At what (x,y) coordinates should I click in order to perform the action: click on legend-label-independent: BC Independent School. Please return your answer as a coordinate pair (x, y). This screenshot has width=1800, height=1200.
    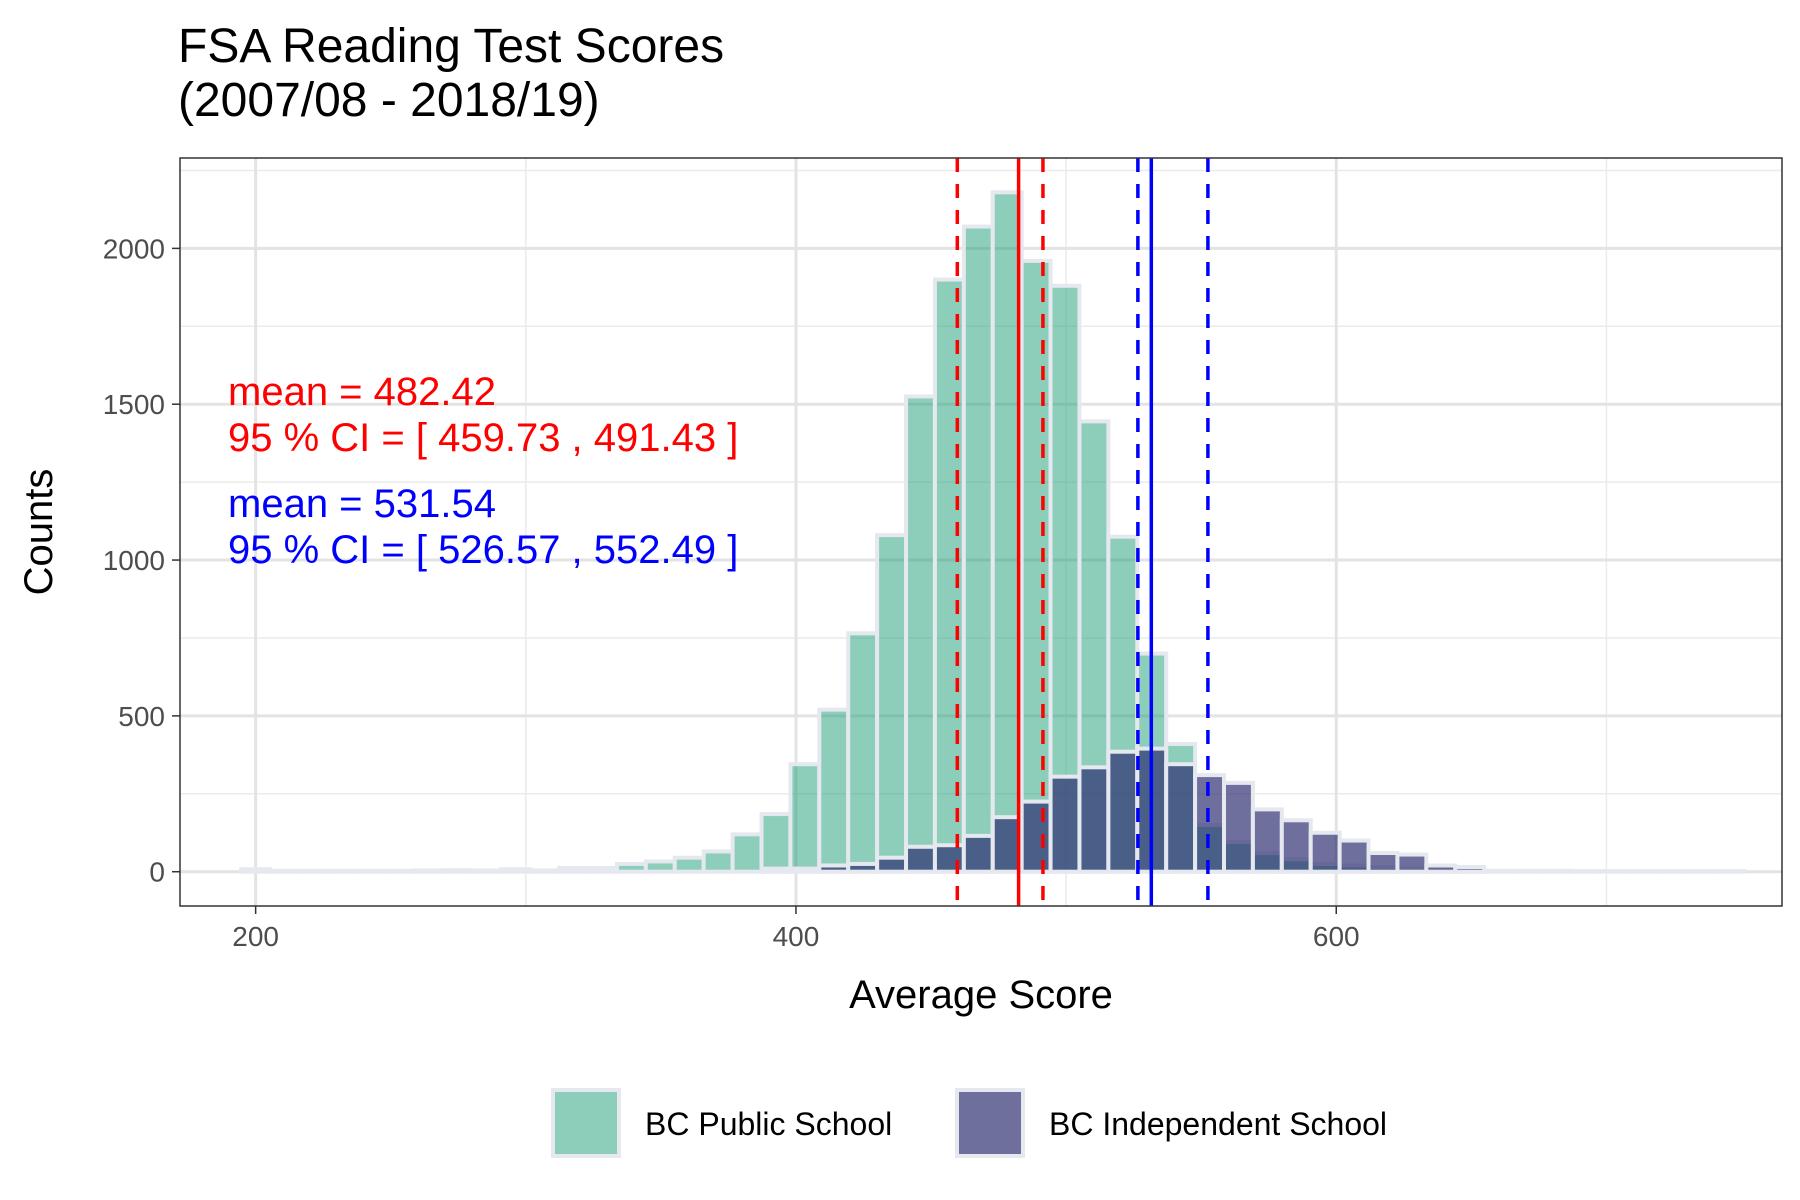
    Looking at the image, I should click on (1218, 1124).